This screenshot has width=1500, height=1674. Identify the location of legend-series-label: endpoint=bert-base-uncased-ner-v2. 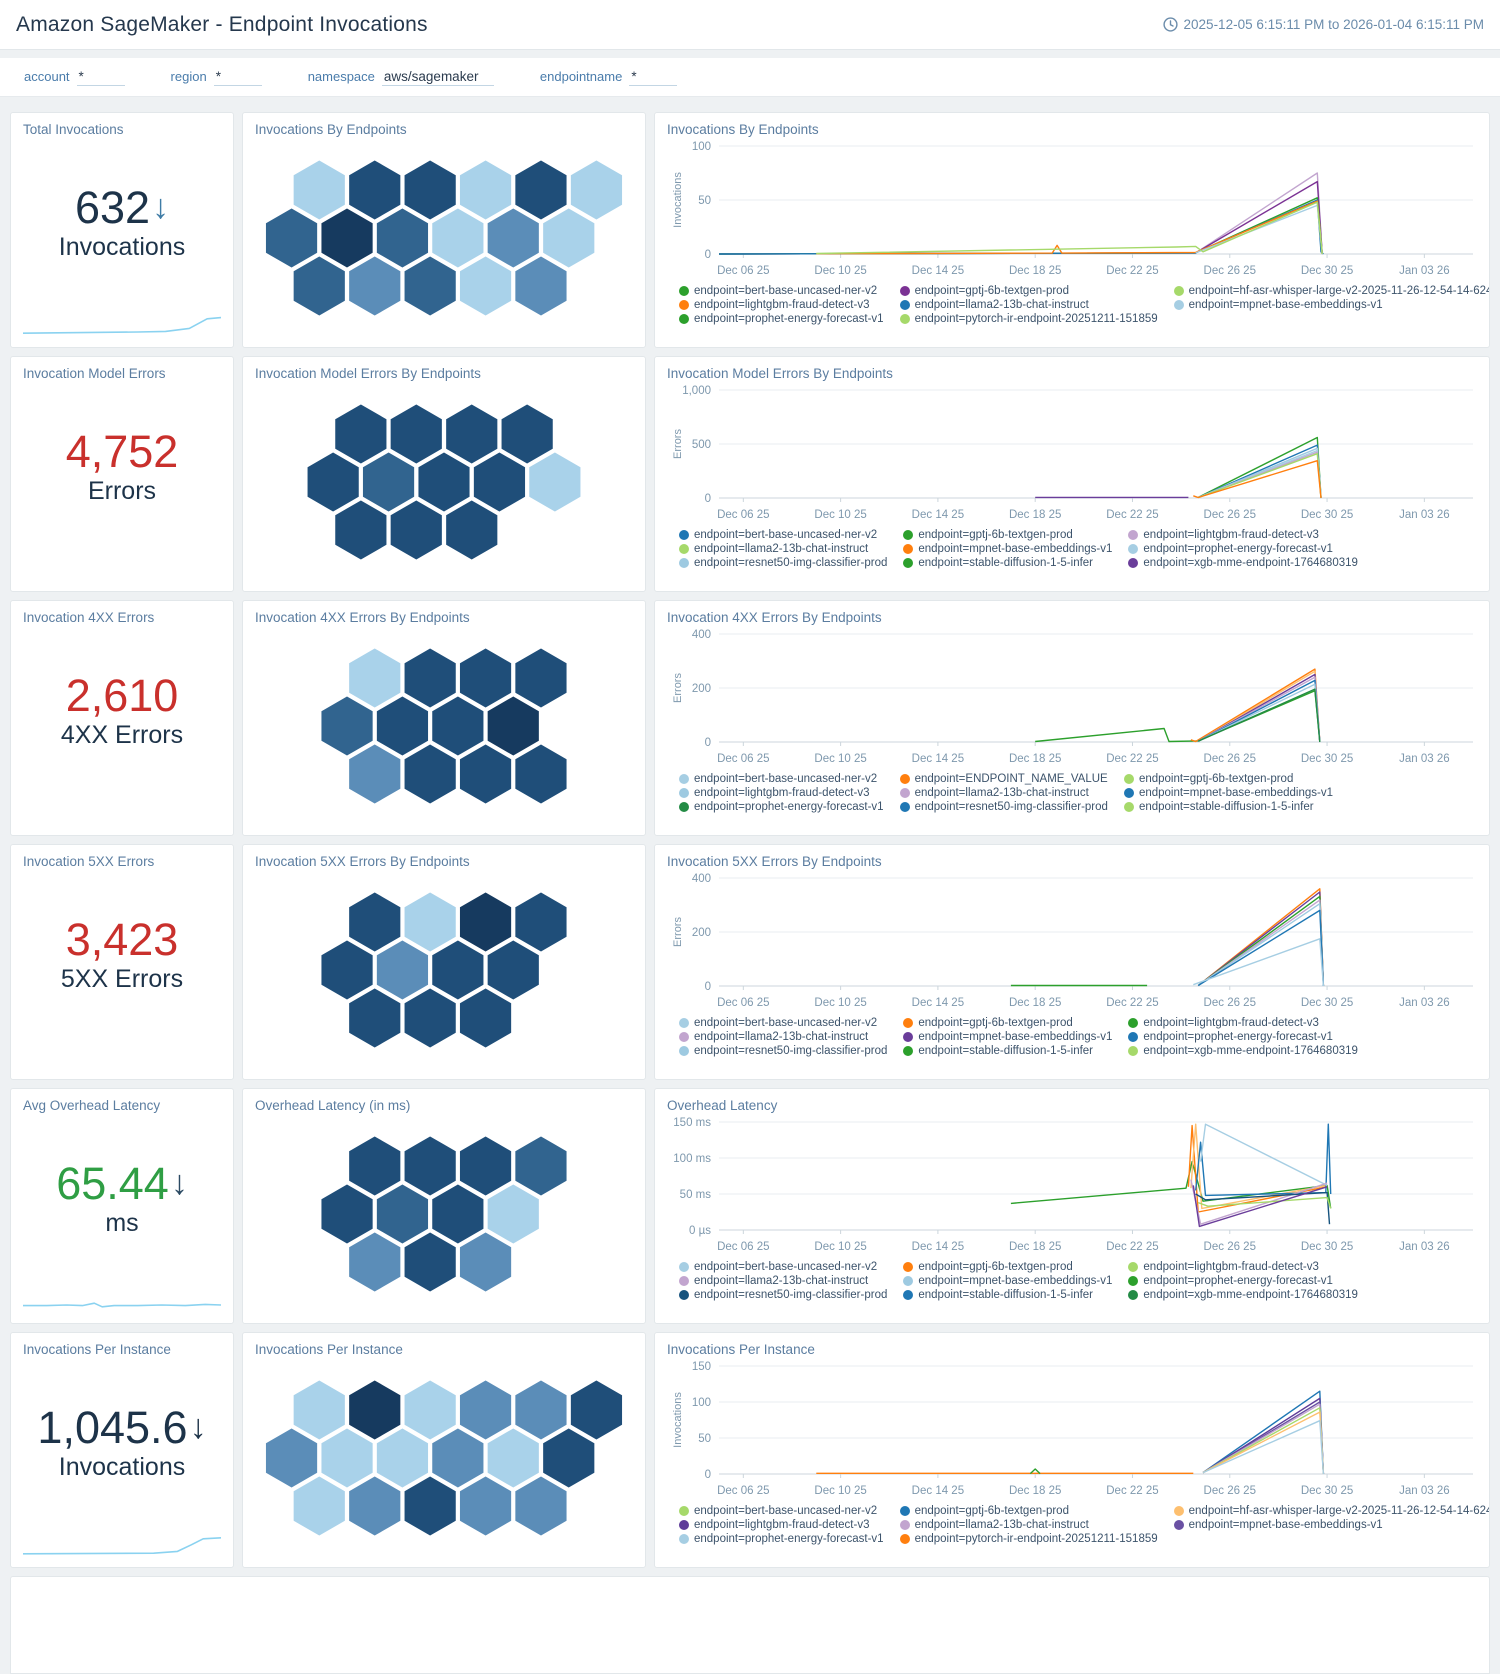
(786, 535).